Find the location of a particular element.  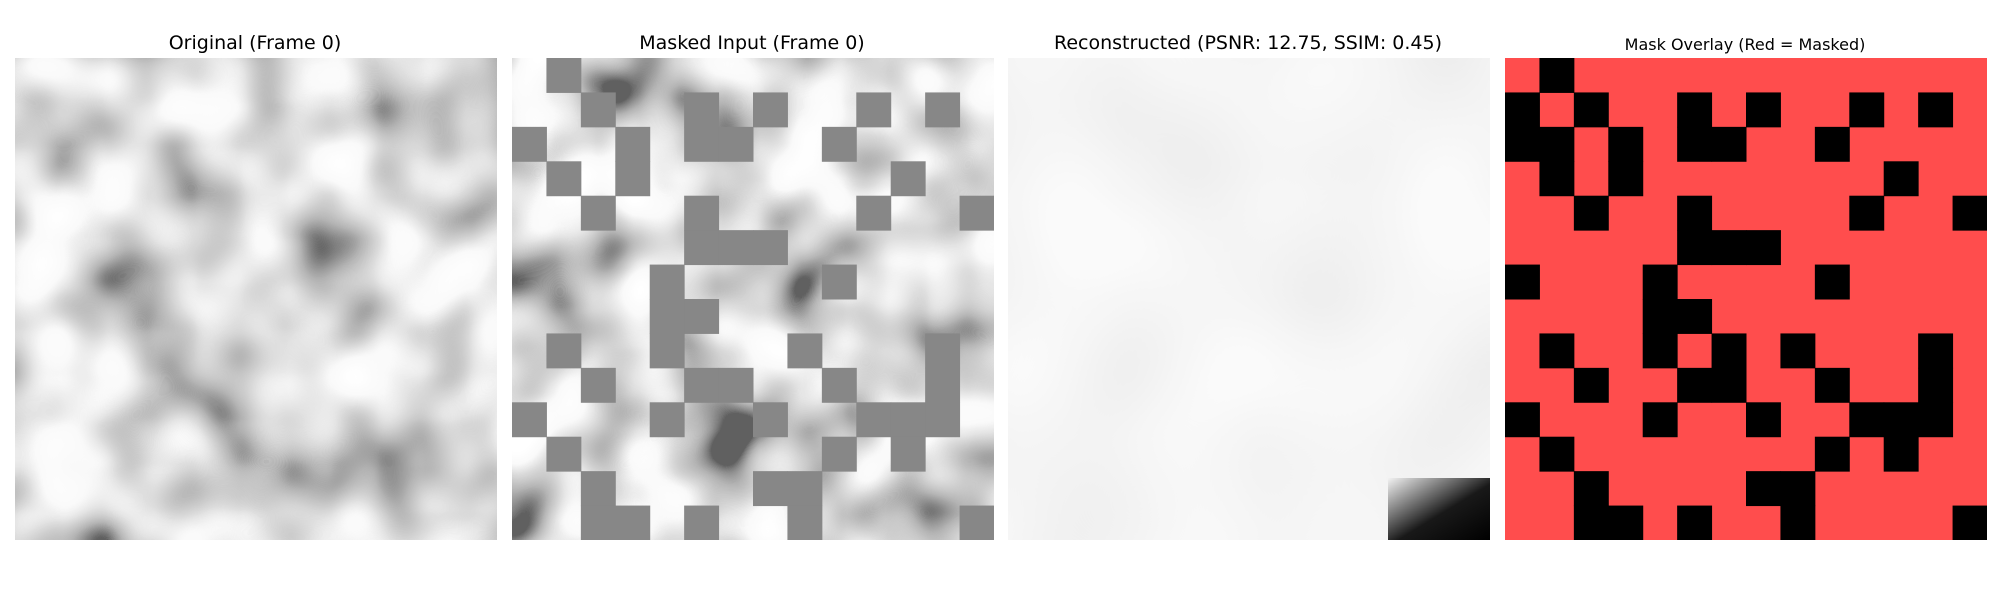

reconstructed-dark-corner is located at coordinates (1439, 509).